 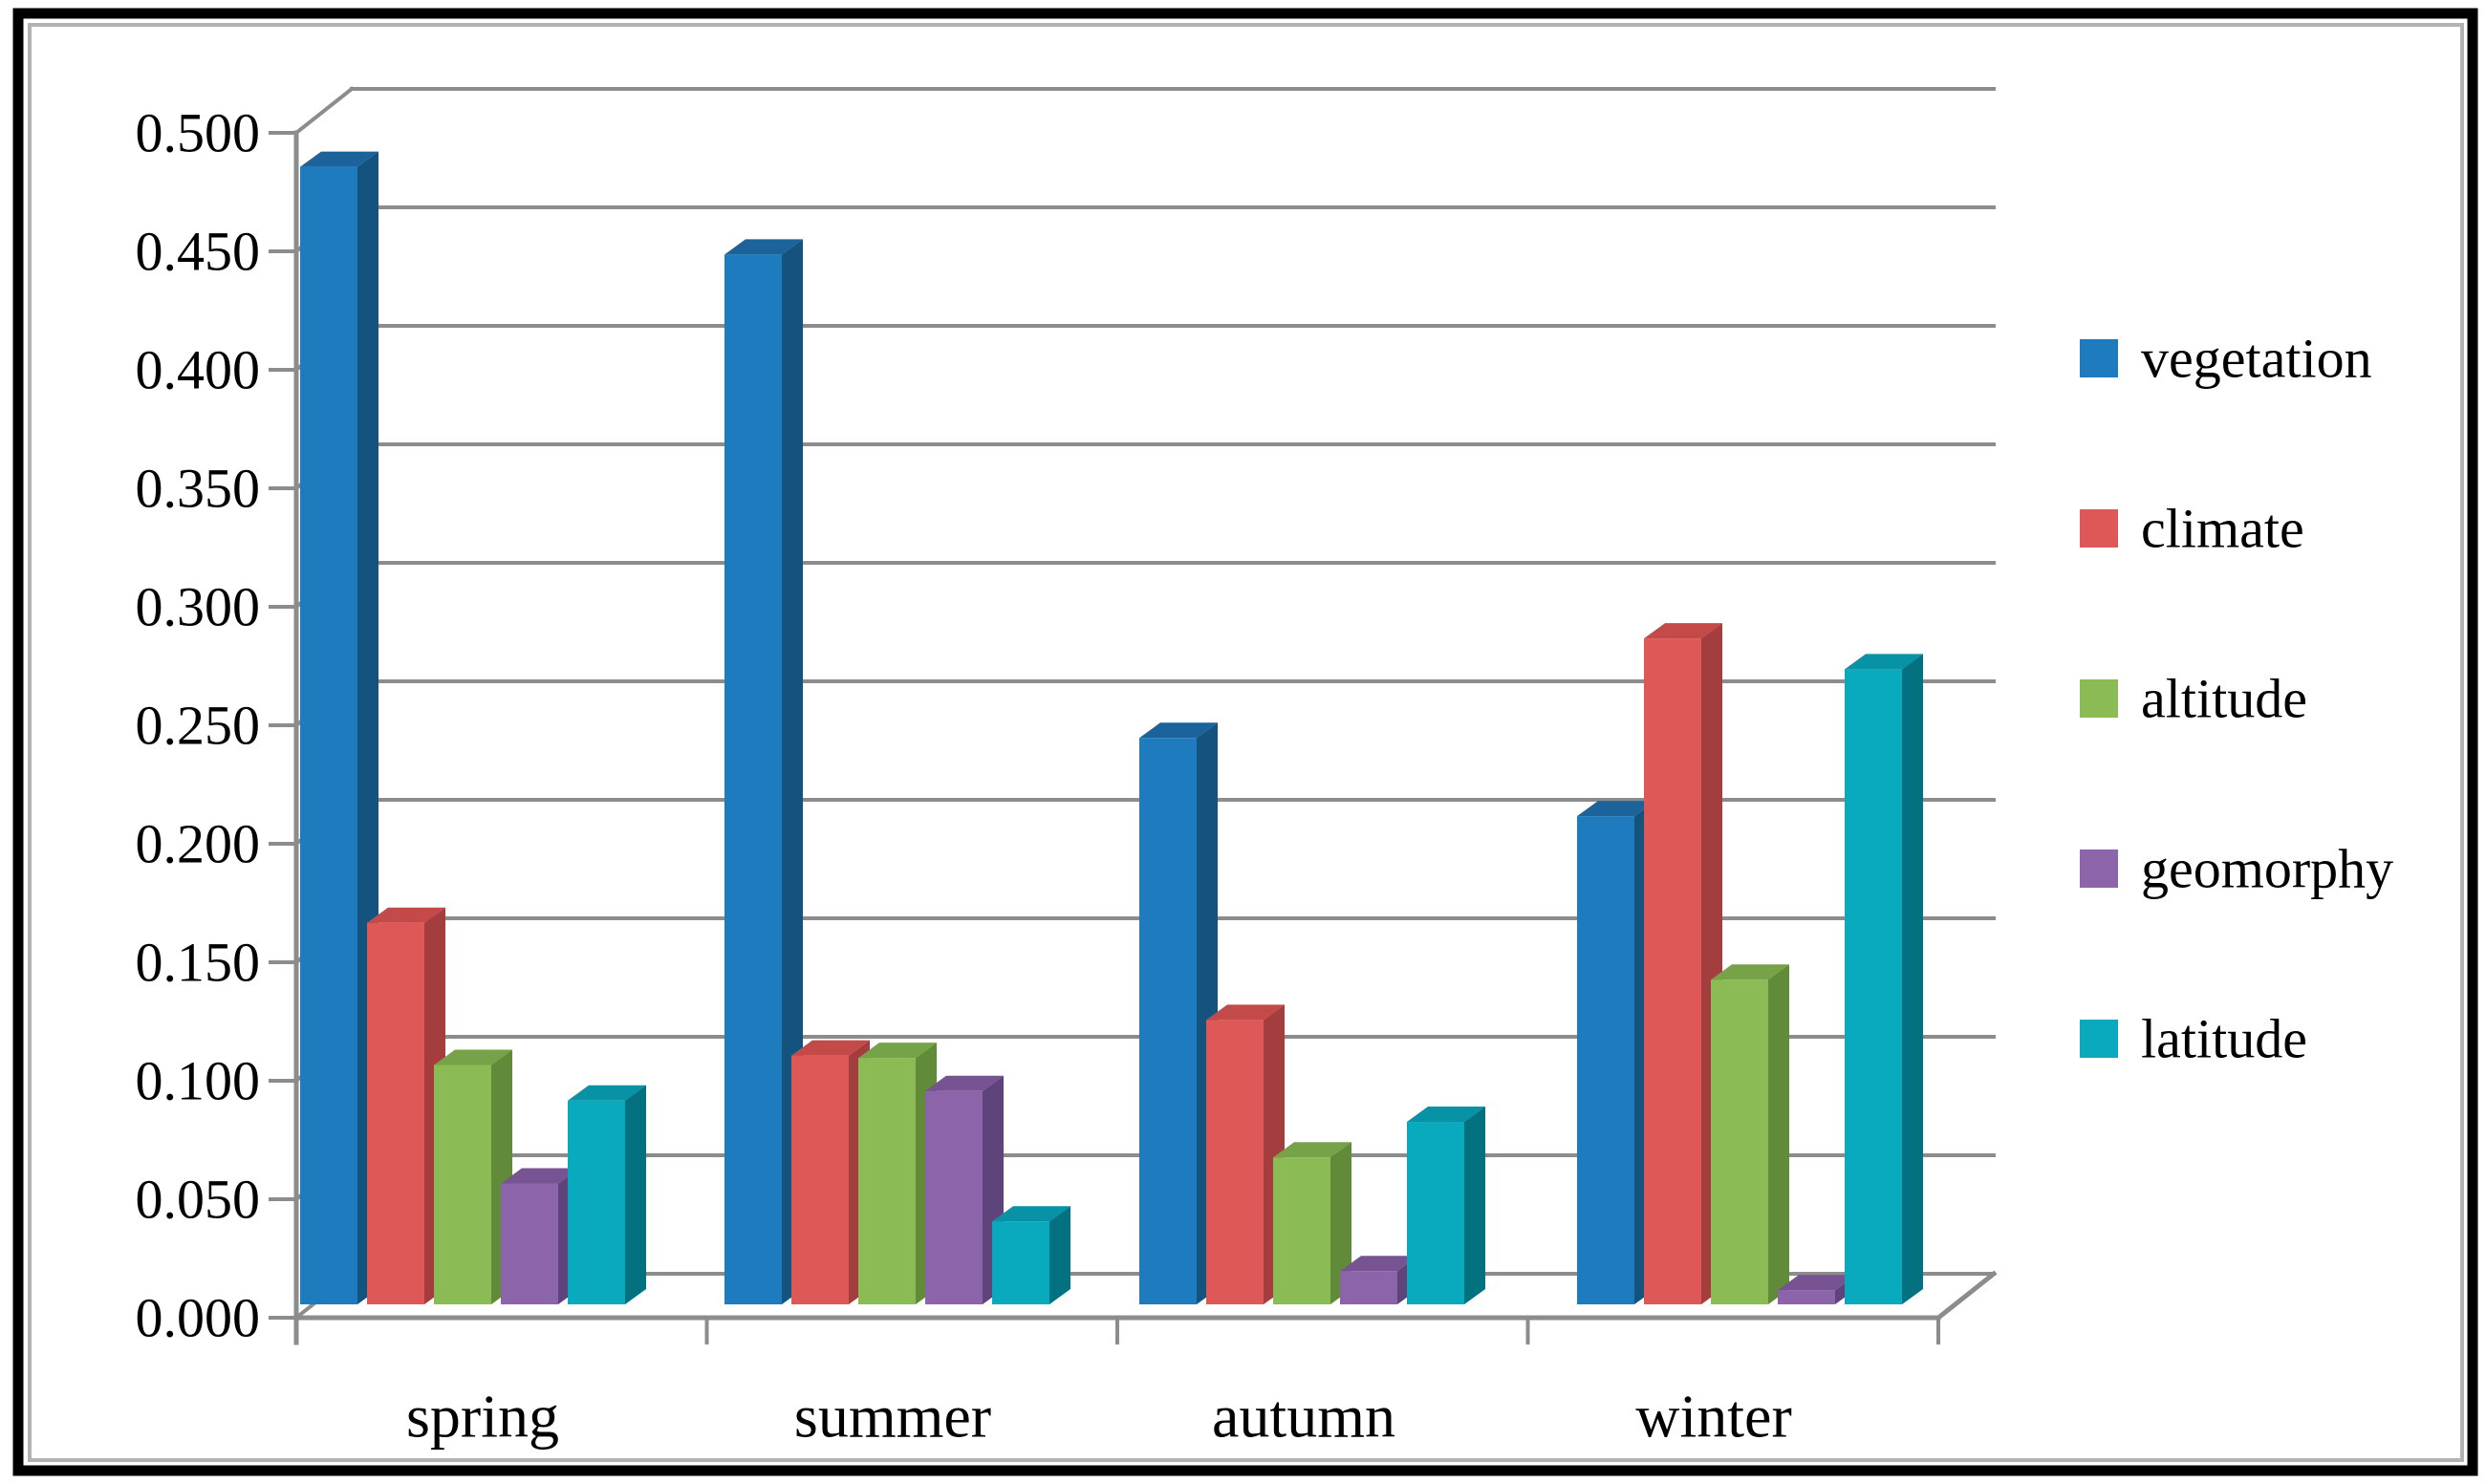 I want to click on bar-summer-climate, so click(x=830, y=1172).